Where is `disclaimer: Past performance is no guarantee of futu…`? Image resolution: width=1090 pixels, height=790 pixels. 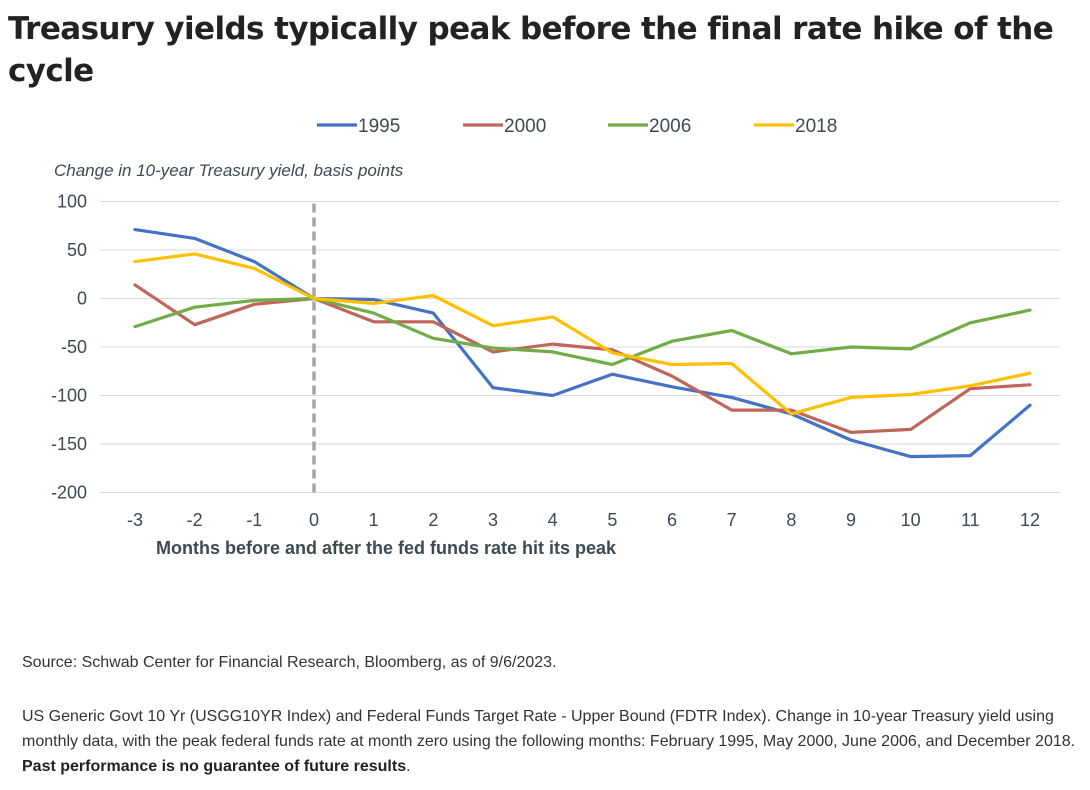
disclaimer: Past performance is no guarantee of futu… is located at coordinates (214, 766).